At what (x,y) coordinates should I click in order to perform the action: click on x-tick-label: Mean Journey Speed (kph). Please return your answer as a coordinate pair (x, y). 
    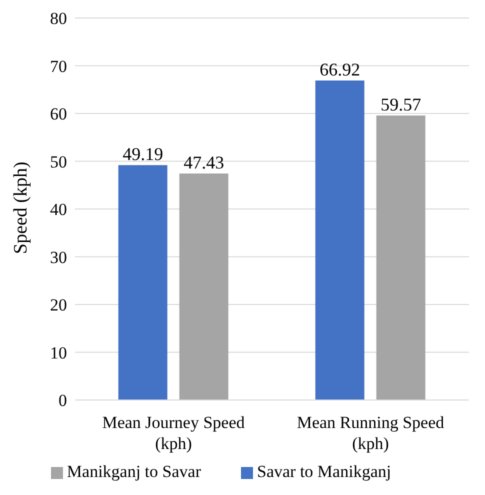
    Looking at the image, I should click on (174, 433).